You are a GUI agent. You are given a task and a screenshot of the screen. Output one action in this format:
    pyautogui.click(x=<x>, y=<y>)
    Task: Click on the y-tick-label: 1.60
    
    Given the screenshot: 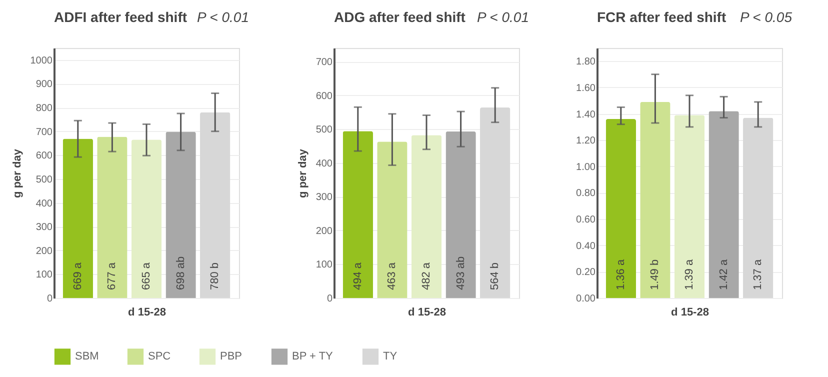 What is the action you would take?
    pyautogui.click(x=586, y=88)
    